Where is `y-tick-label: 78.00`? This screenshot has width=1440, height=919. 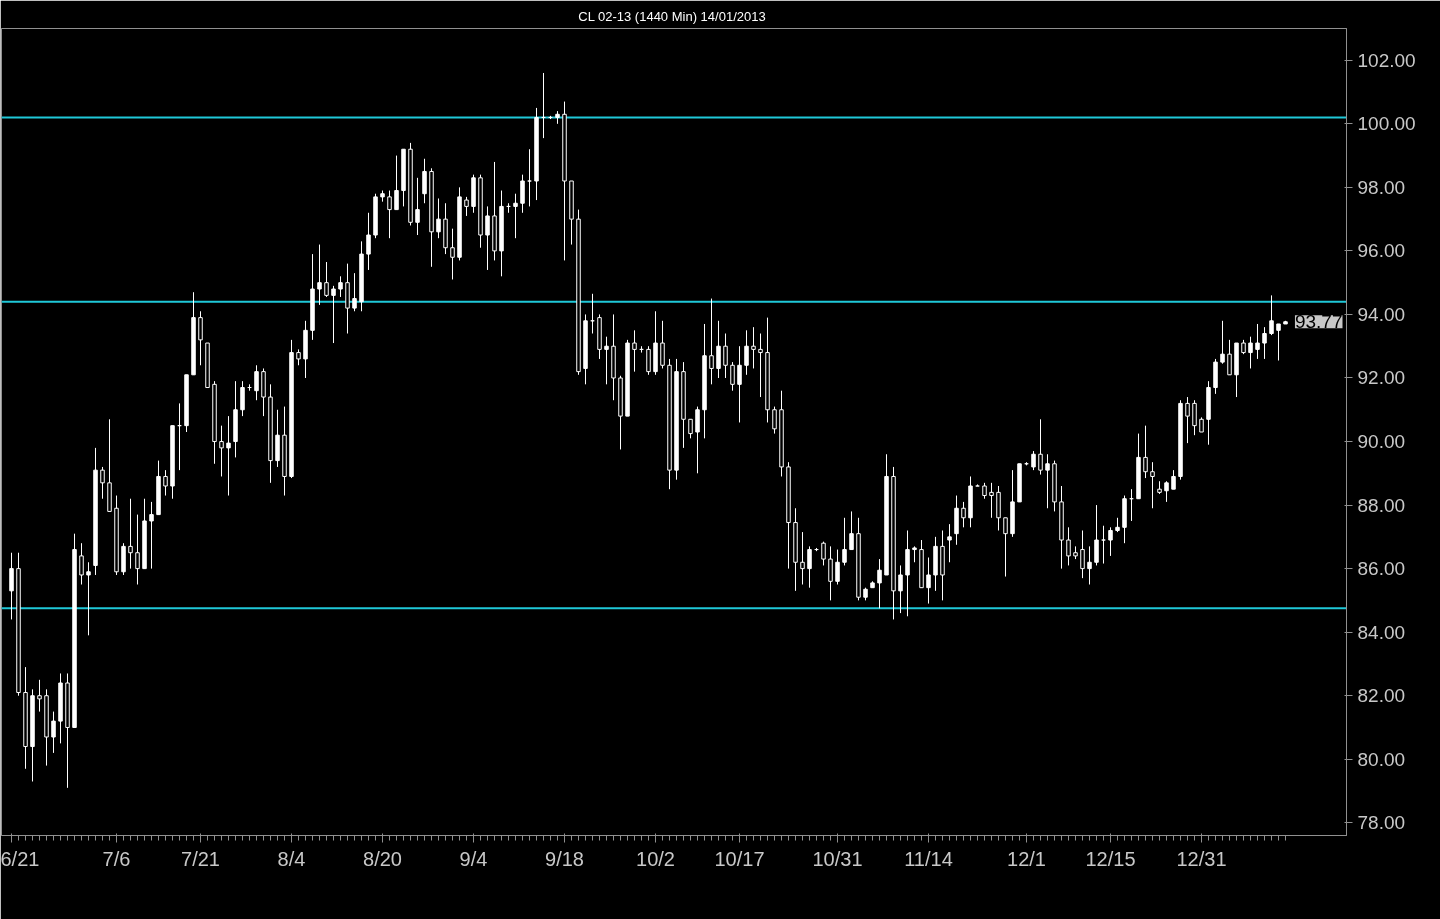 y-tick-label: 78.00 is located at coordinates (1381, 823).